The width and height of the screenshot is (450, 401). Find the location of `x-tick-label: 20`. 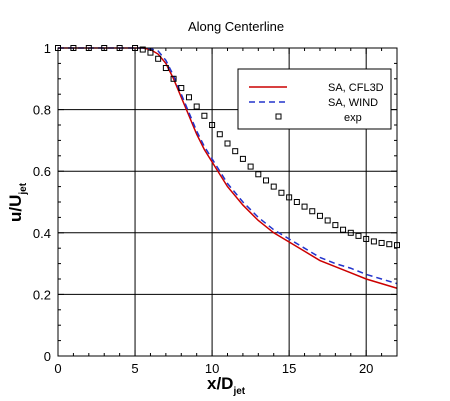

x-tick-label: 20 is located at coordinates (366, 368).